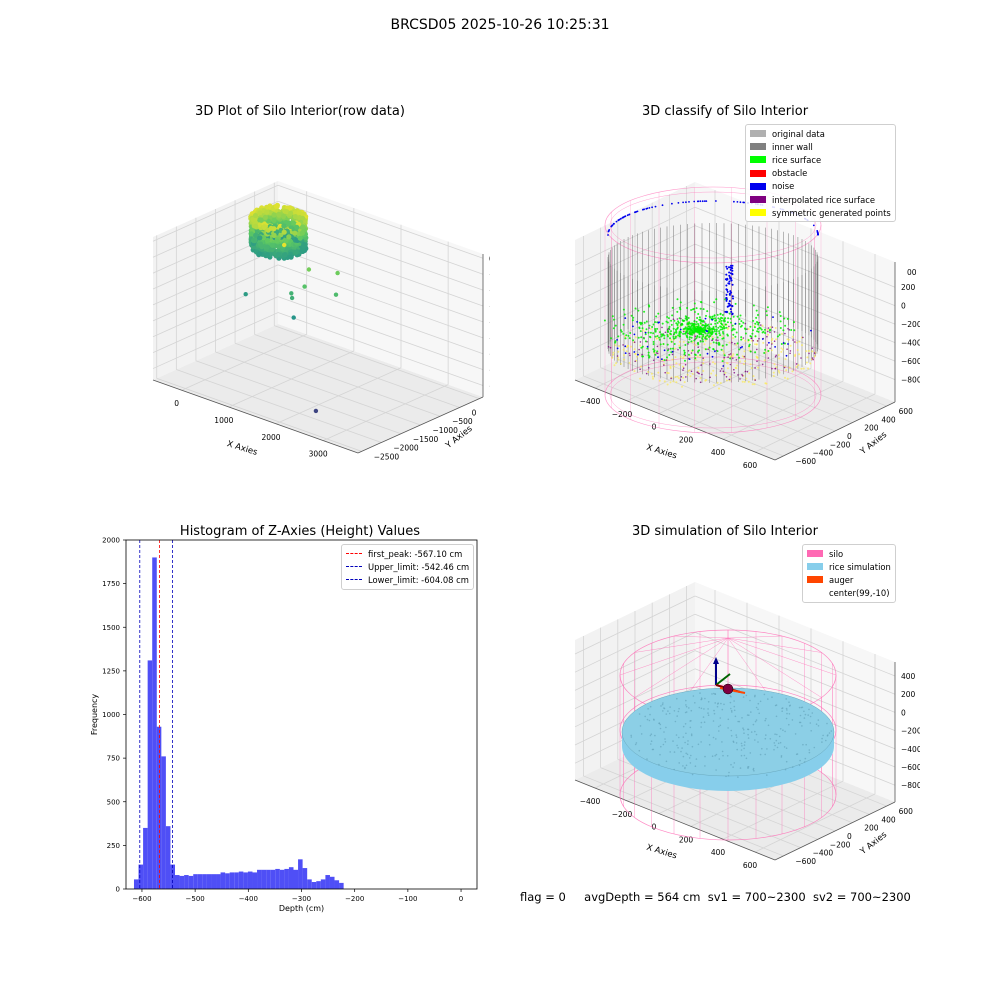 The height and width of the screenshot is (1000, 1000). Describe the element at coordinates (906, 811) in the screenshot. I see `sim-y-tick-label: 600` at that location.